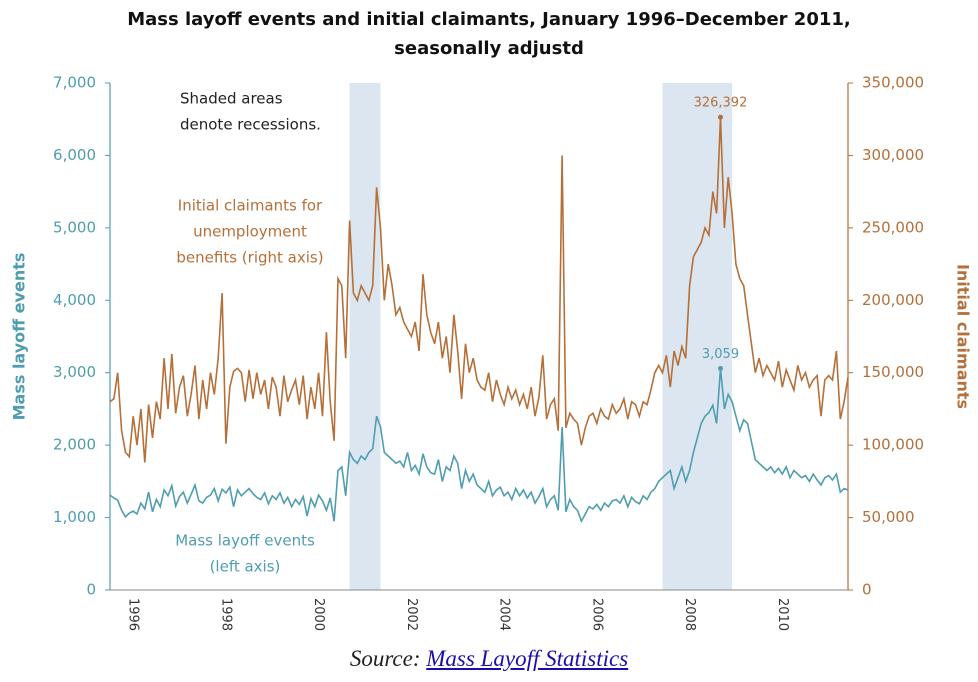 This screenshot has height=682, width=978. Describe the element at coordinates (74, 155) in the screenshot. I see `y-tick-label: 6,000` at that location.